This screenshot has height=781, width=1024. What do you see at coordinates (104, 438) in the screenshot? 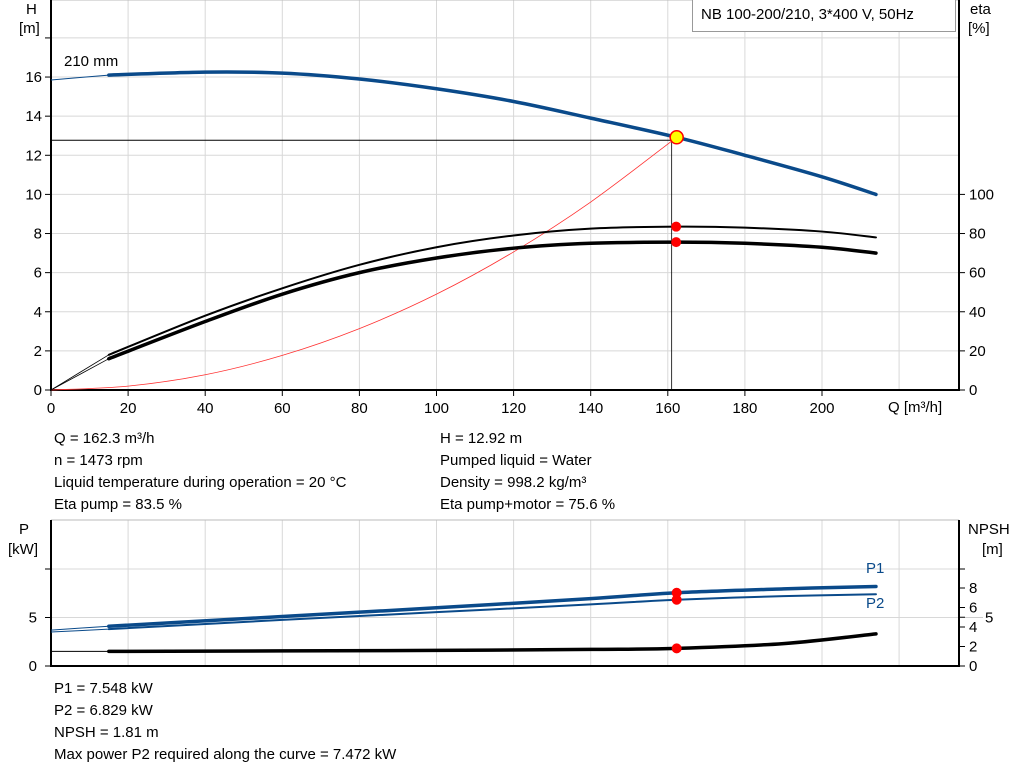
I see `info-flow: Q = 162.3 m³/h` at bounding box center [104, 438].